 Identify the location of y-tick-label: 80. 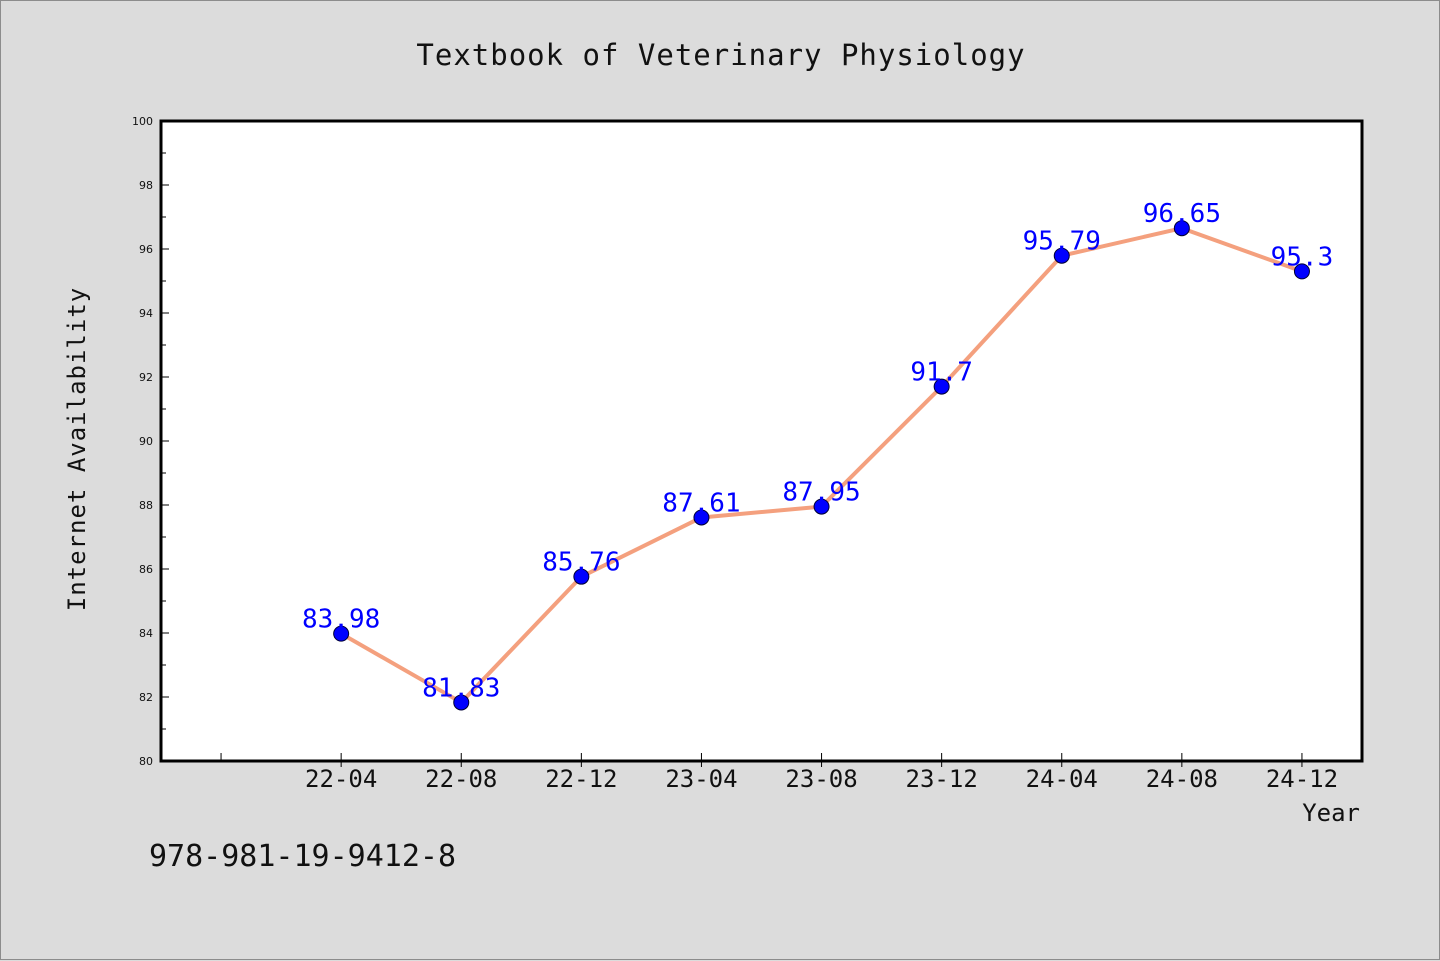
(146, 761).